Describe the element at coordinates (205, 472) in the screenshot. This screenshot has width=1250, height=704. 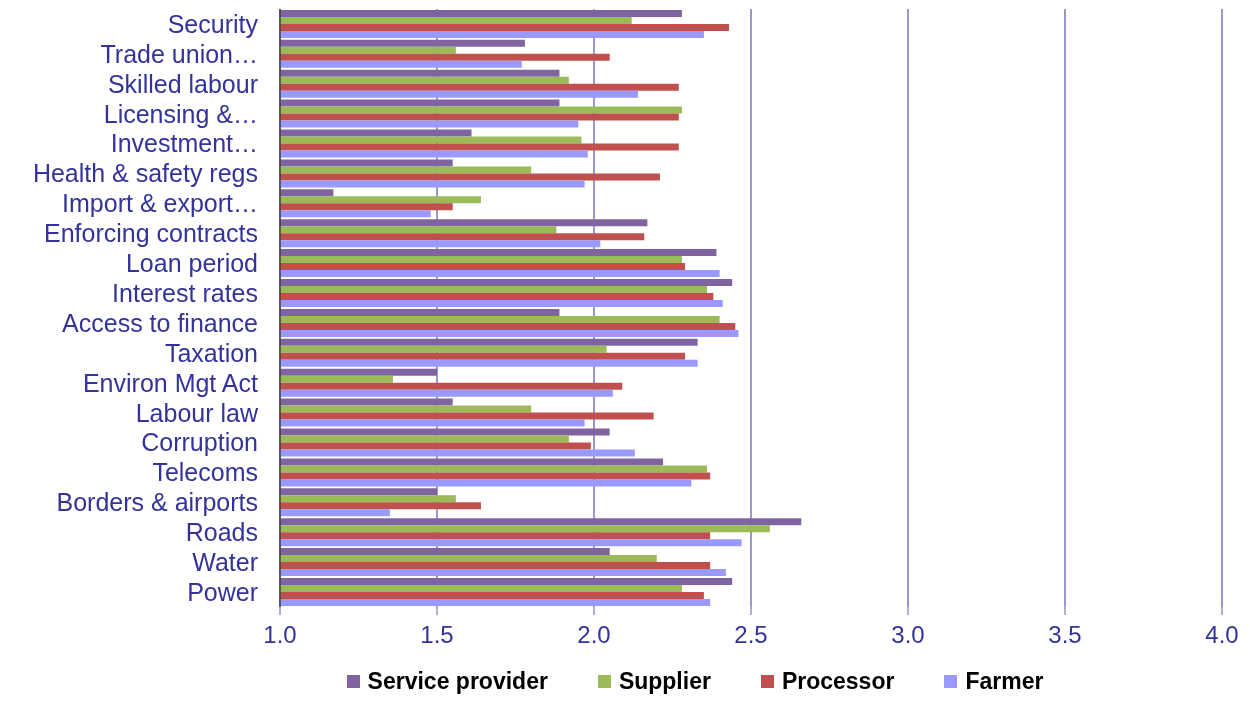
I see `y-tick-label: Telecoms` at that location.